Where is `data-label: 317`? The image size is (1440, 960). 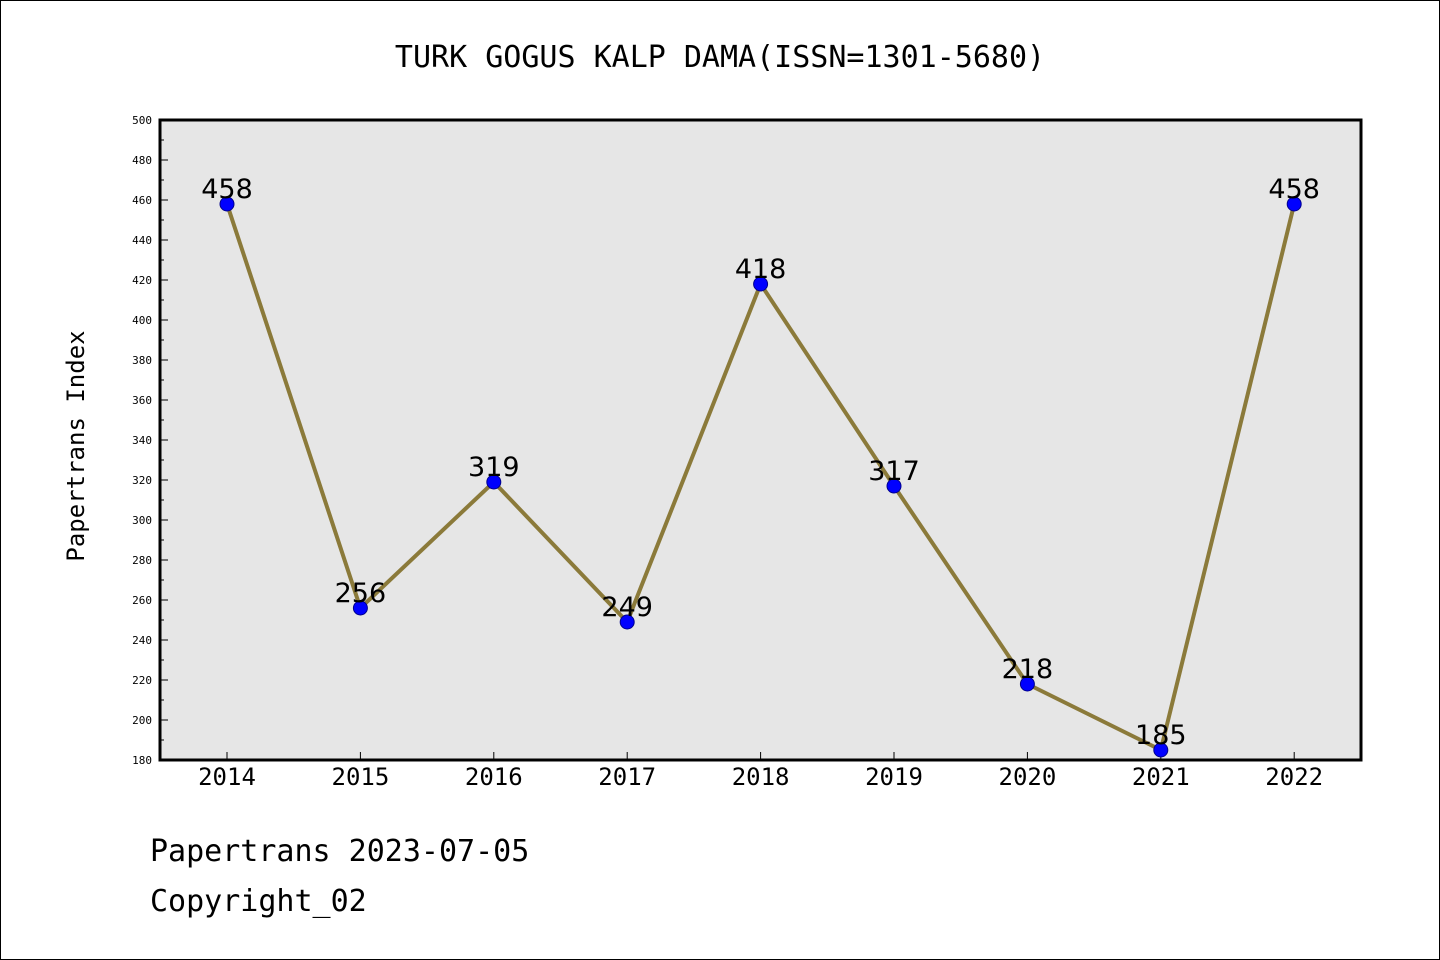 data-label: 317 is located at coordinates (894, 471).